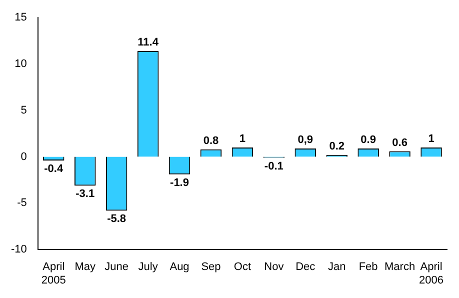 This screenshot has width=459, height=298. I want to click on x-tick-label: Sep, so click(211, 267).